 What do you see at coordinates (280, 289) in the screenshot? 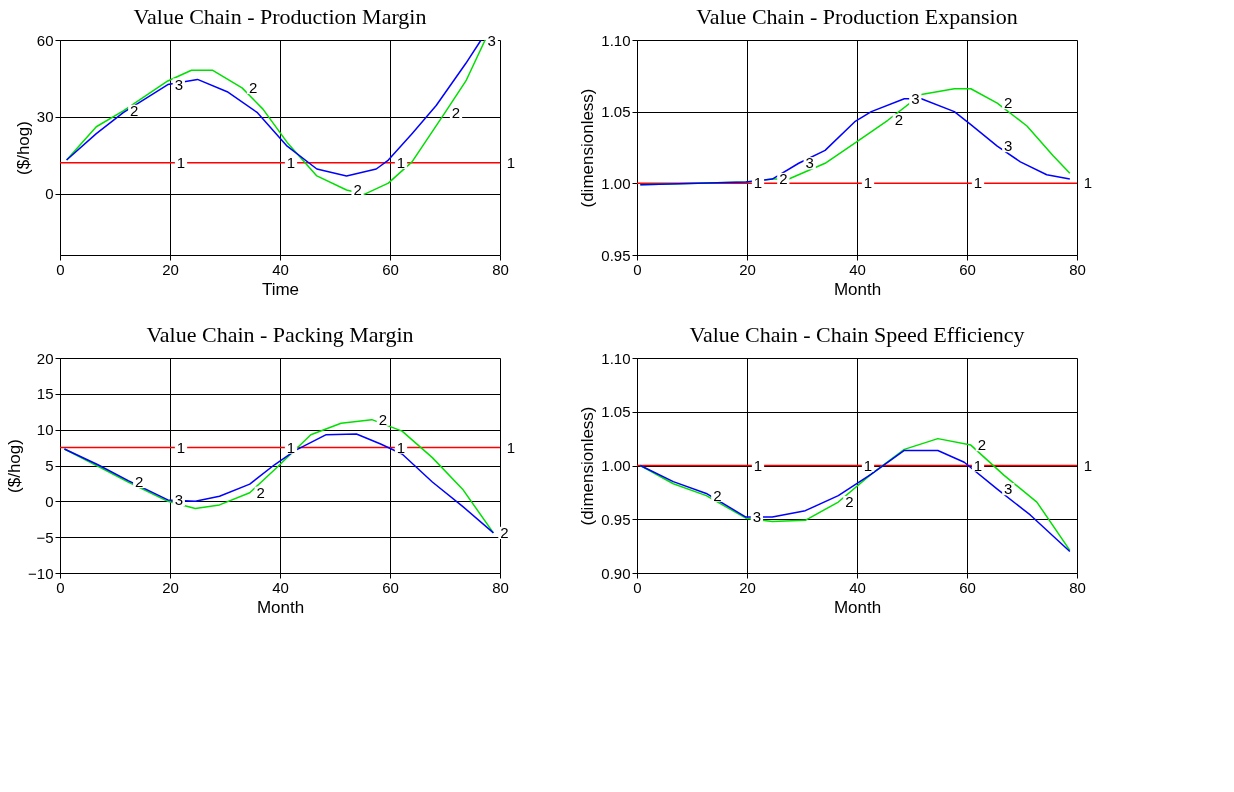
I see `x-axis-title: Time` at bounding box center [280, 289].